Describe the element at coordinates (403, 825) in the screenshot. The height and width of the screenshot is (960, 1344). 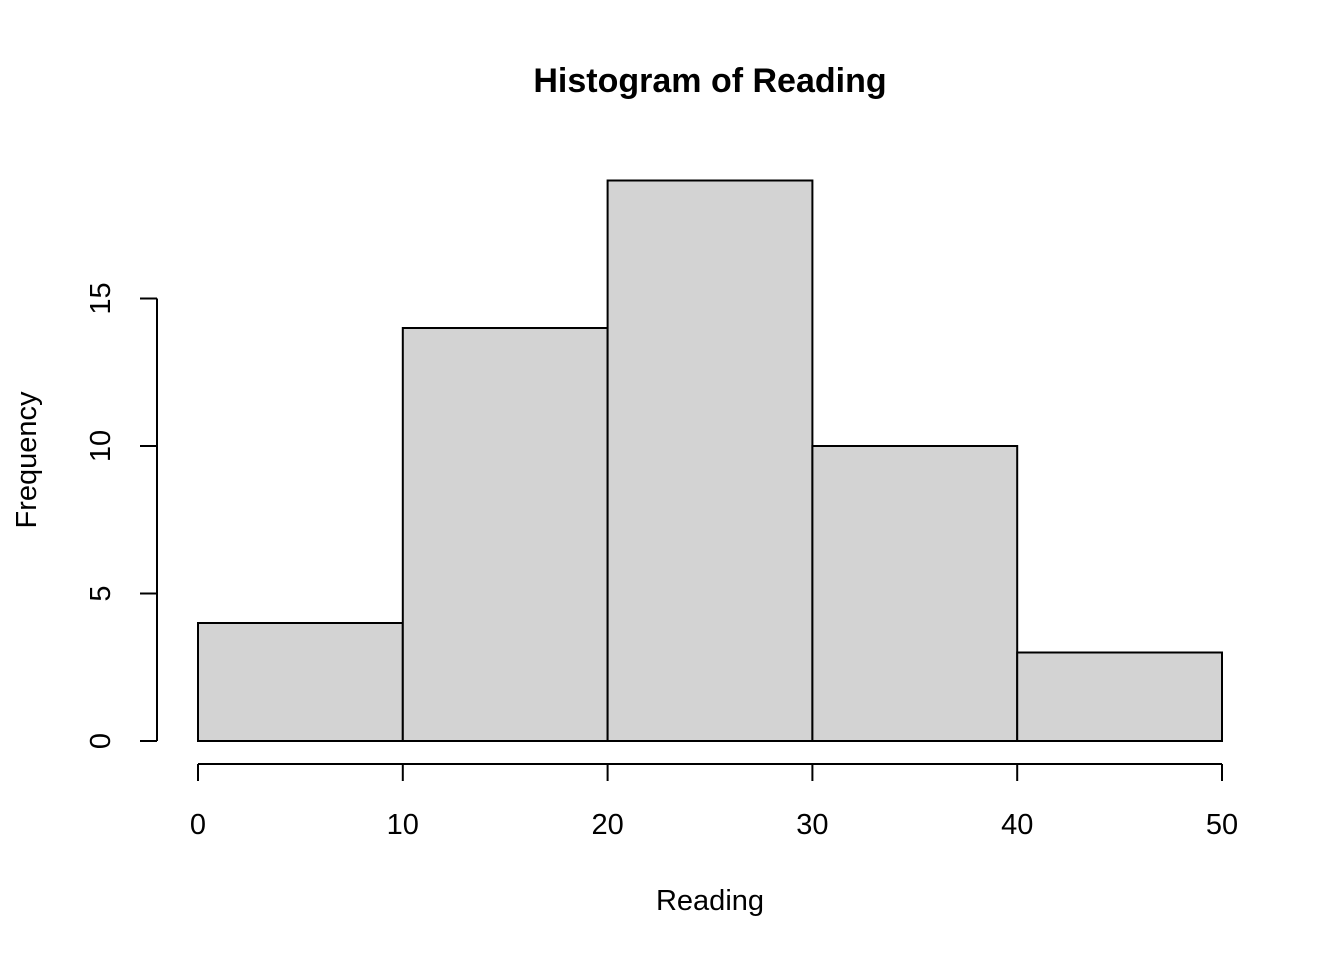
I see `x-tick-label: 10` at that location.